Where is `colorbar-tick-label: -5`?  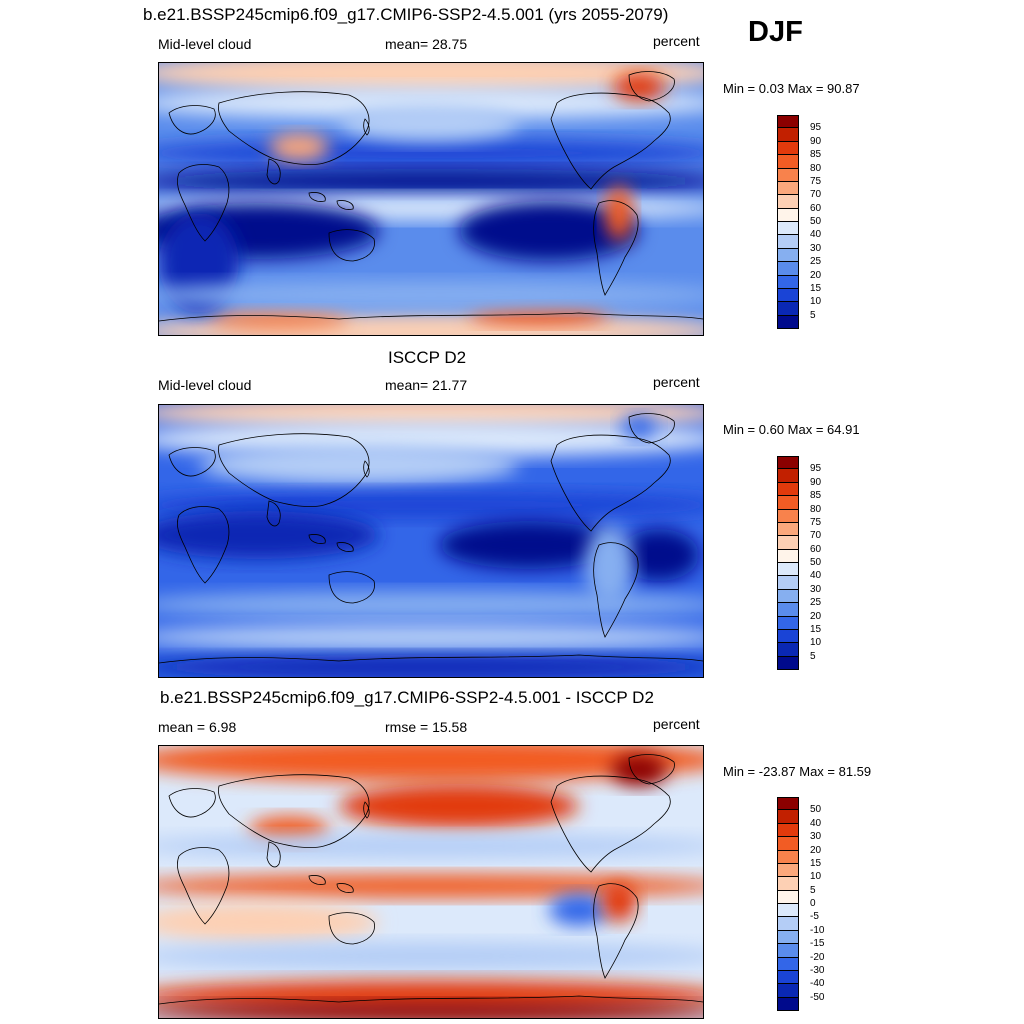 colorbar-tick-label: -5 is located at coordinates (814, 917).